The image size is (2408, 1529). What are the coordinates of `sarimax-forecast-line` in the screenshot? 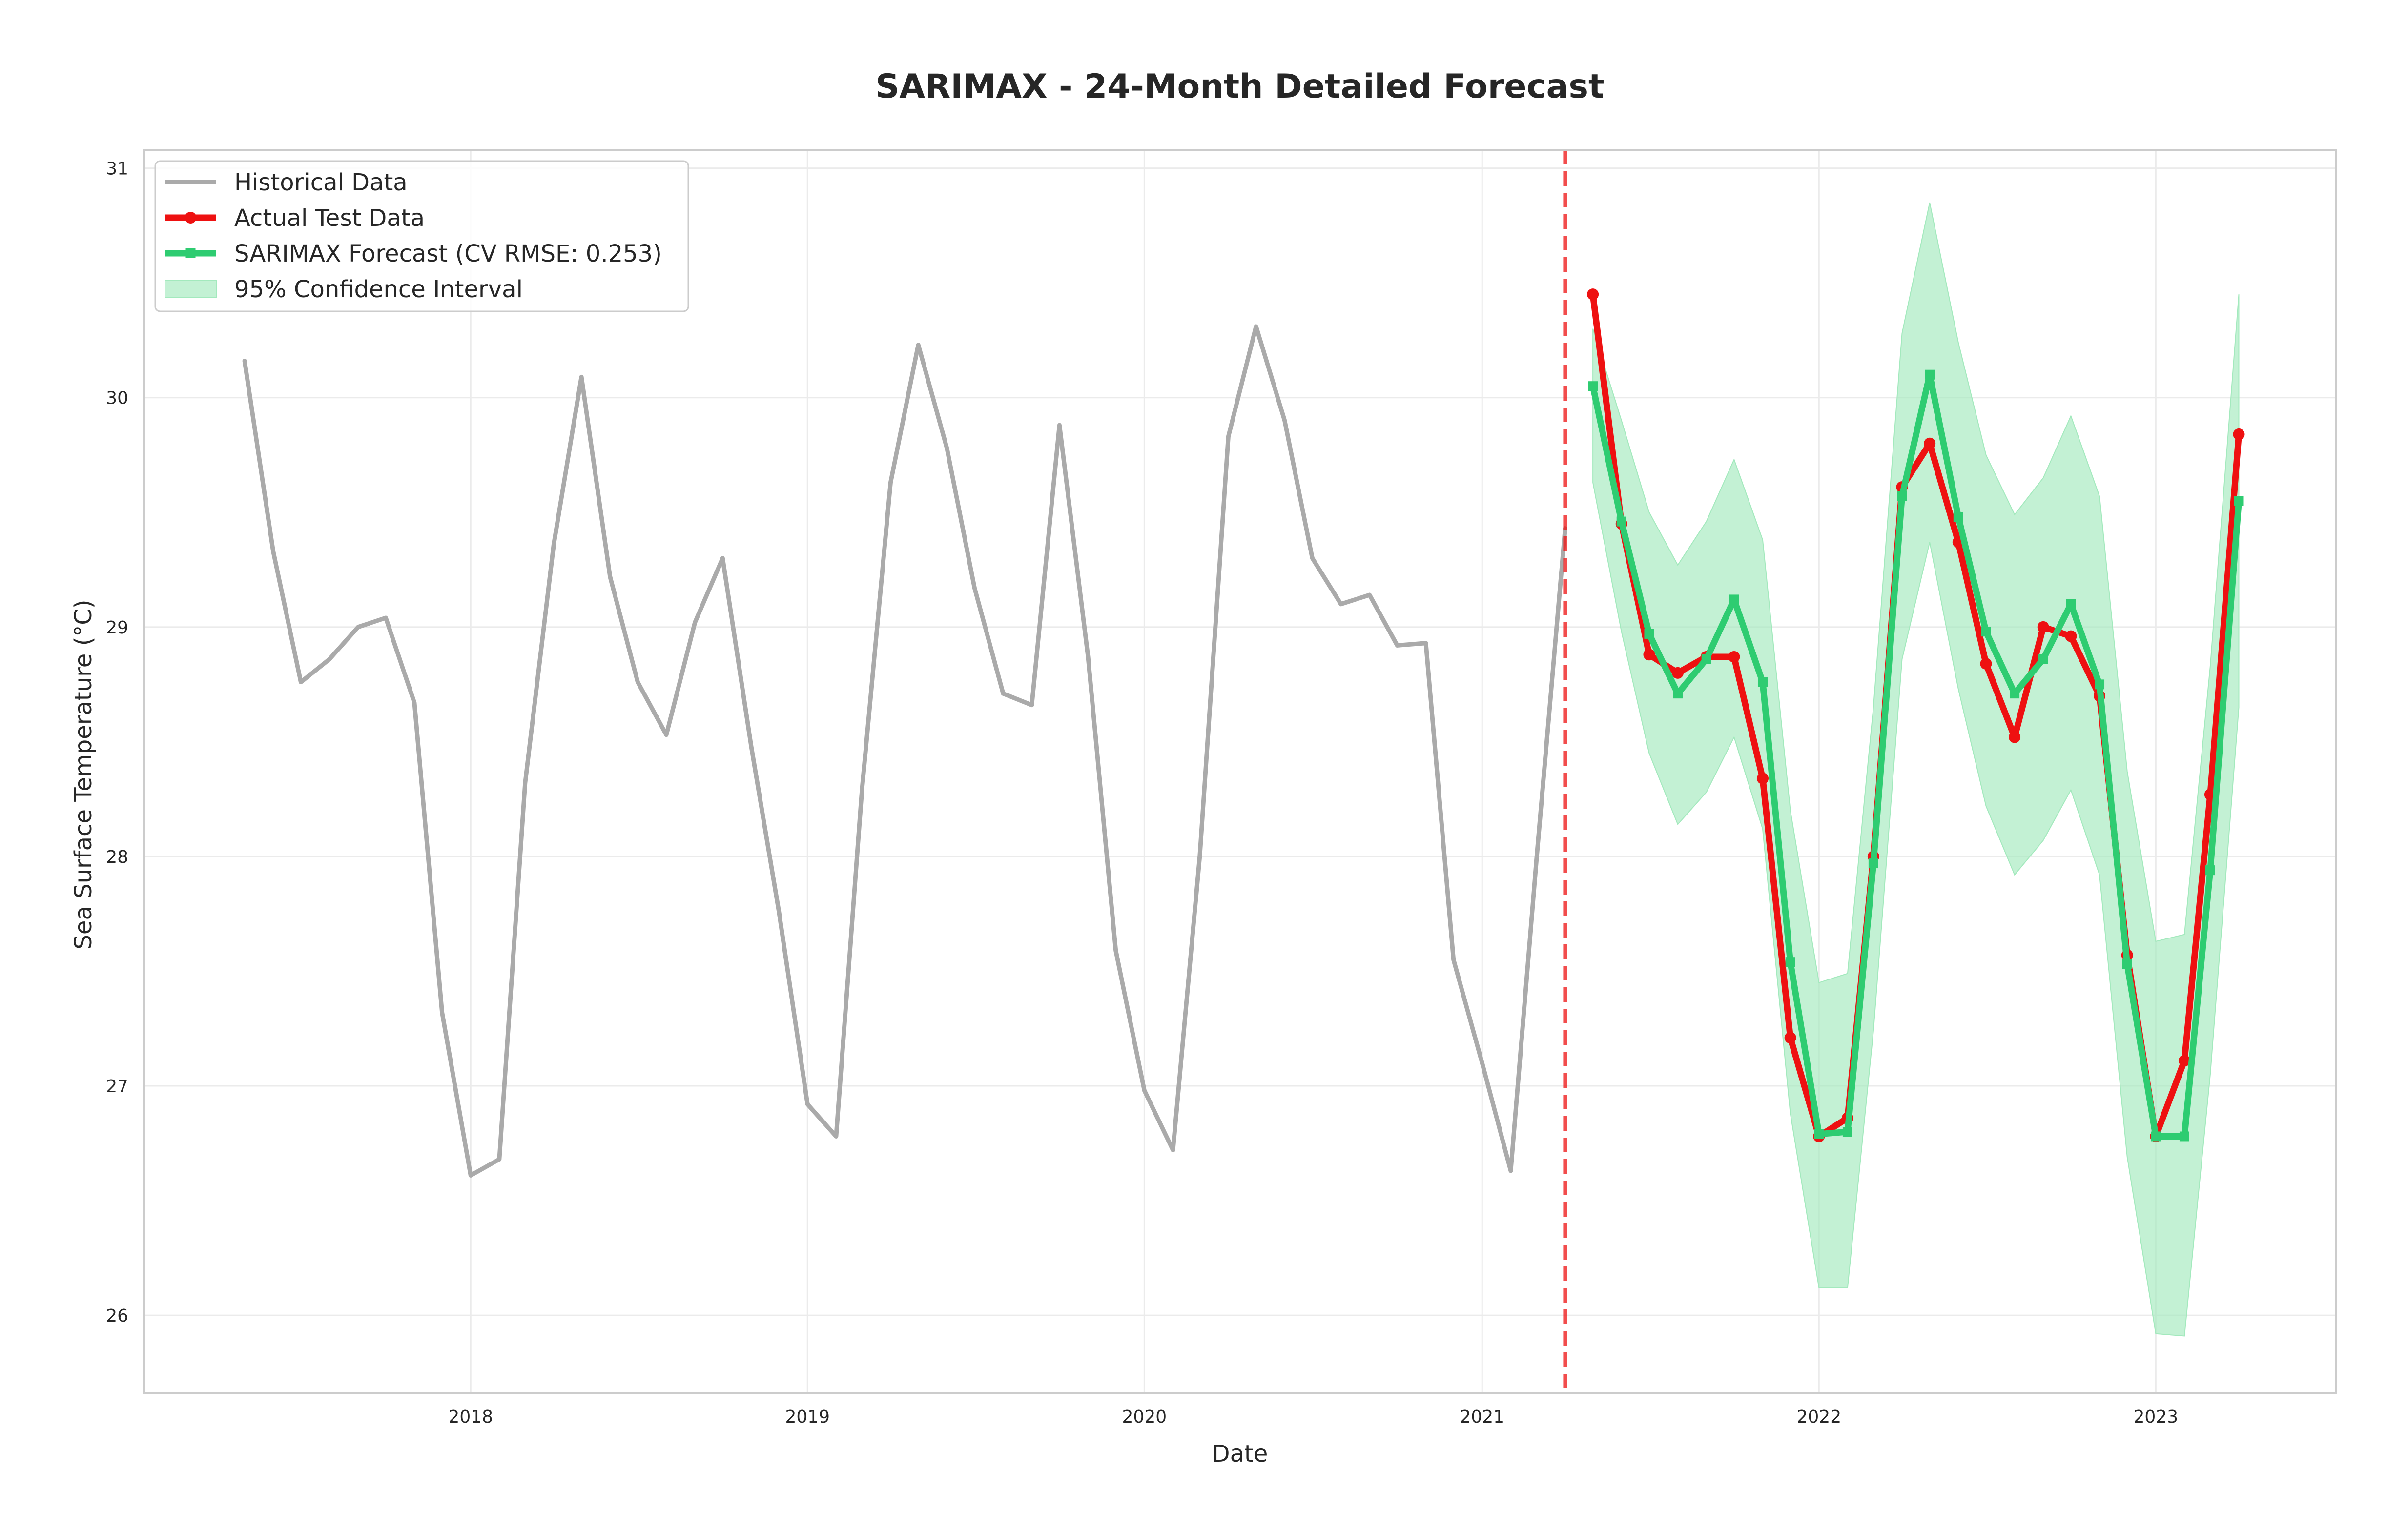 It's located at (1915, 755).